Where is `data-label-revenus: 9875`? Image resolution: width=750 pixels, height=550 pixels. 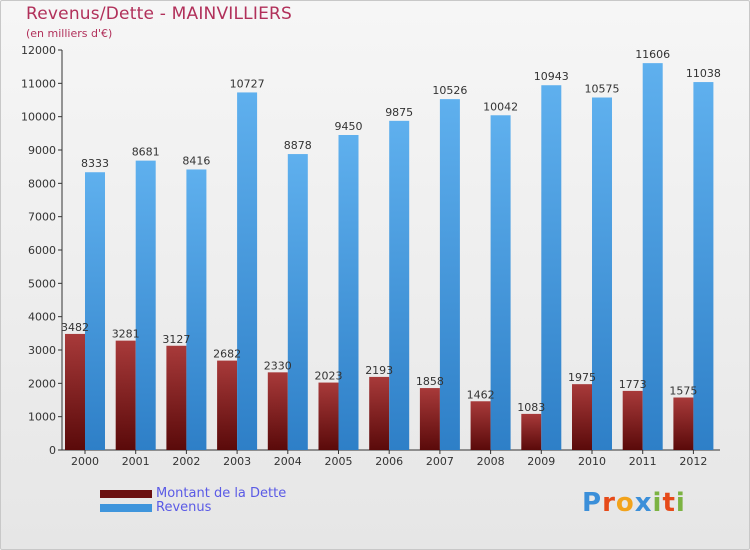 data-label-revenus: 9875 is located at coordinates (399, 112).